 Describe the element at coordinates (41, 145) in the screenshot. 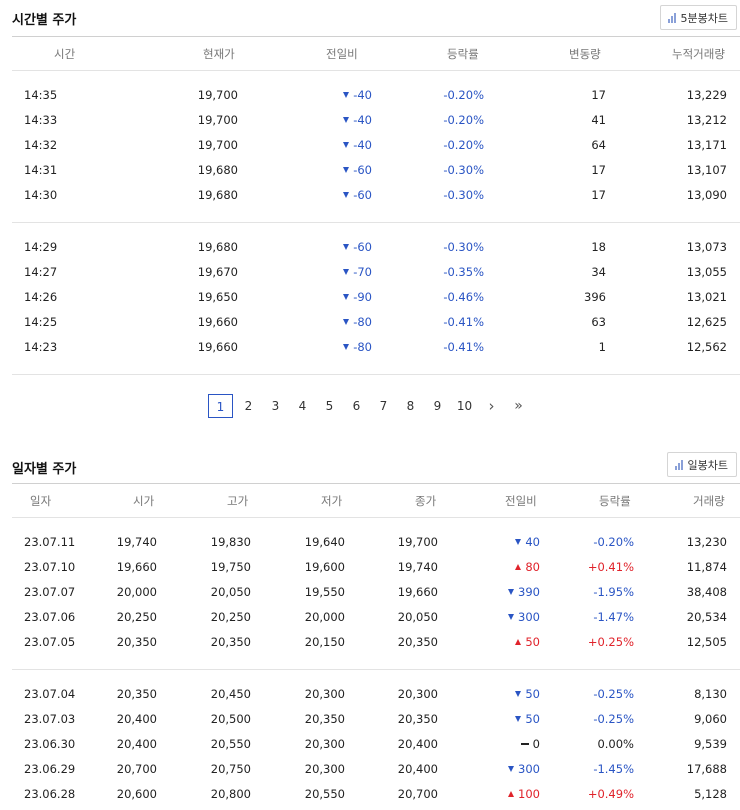

I see `cell-time: 14:32` at that location.